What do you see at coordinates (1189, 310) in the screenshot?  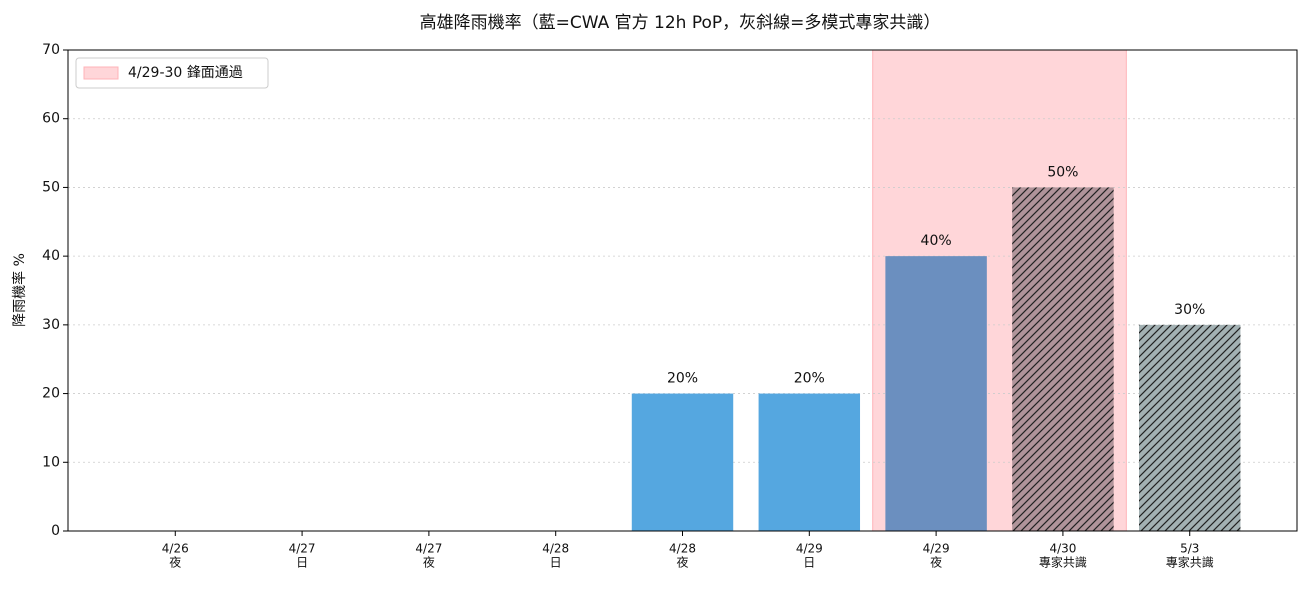 I see `value-label: 30%` at bounding box center [1189, 310].